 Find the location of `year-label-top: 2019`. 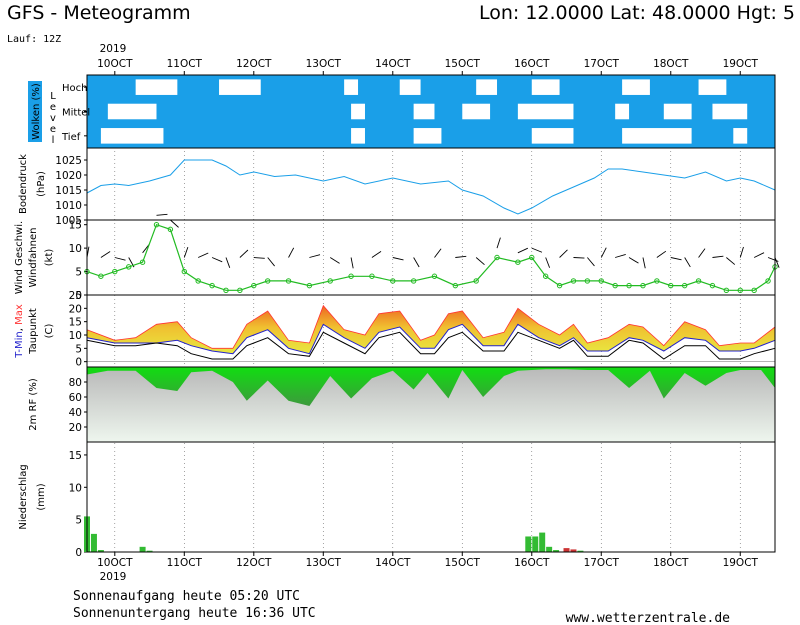

year-label-top: 2019 is located at coordinates (113, 49).